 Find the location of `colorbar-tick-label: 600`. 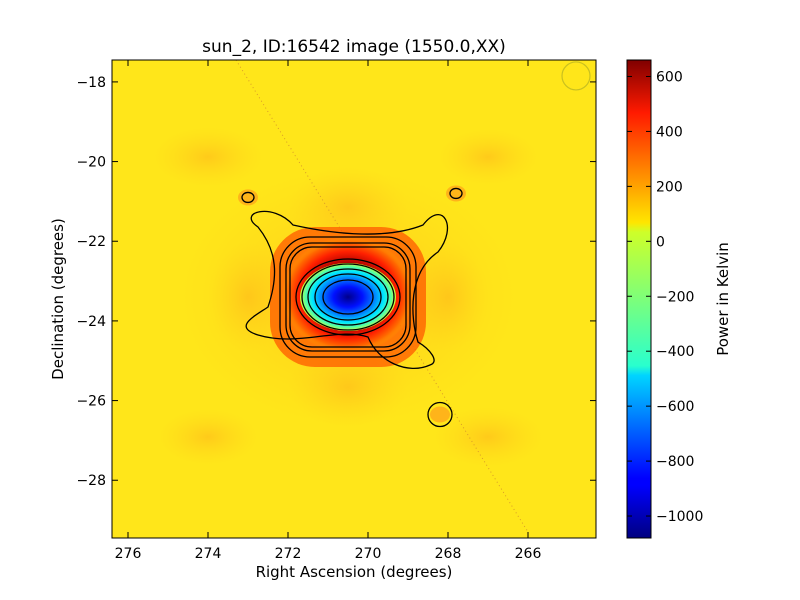

colorbar-tick-label: 600 is located at coordinates (669, 77).